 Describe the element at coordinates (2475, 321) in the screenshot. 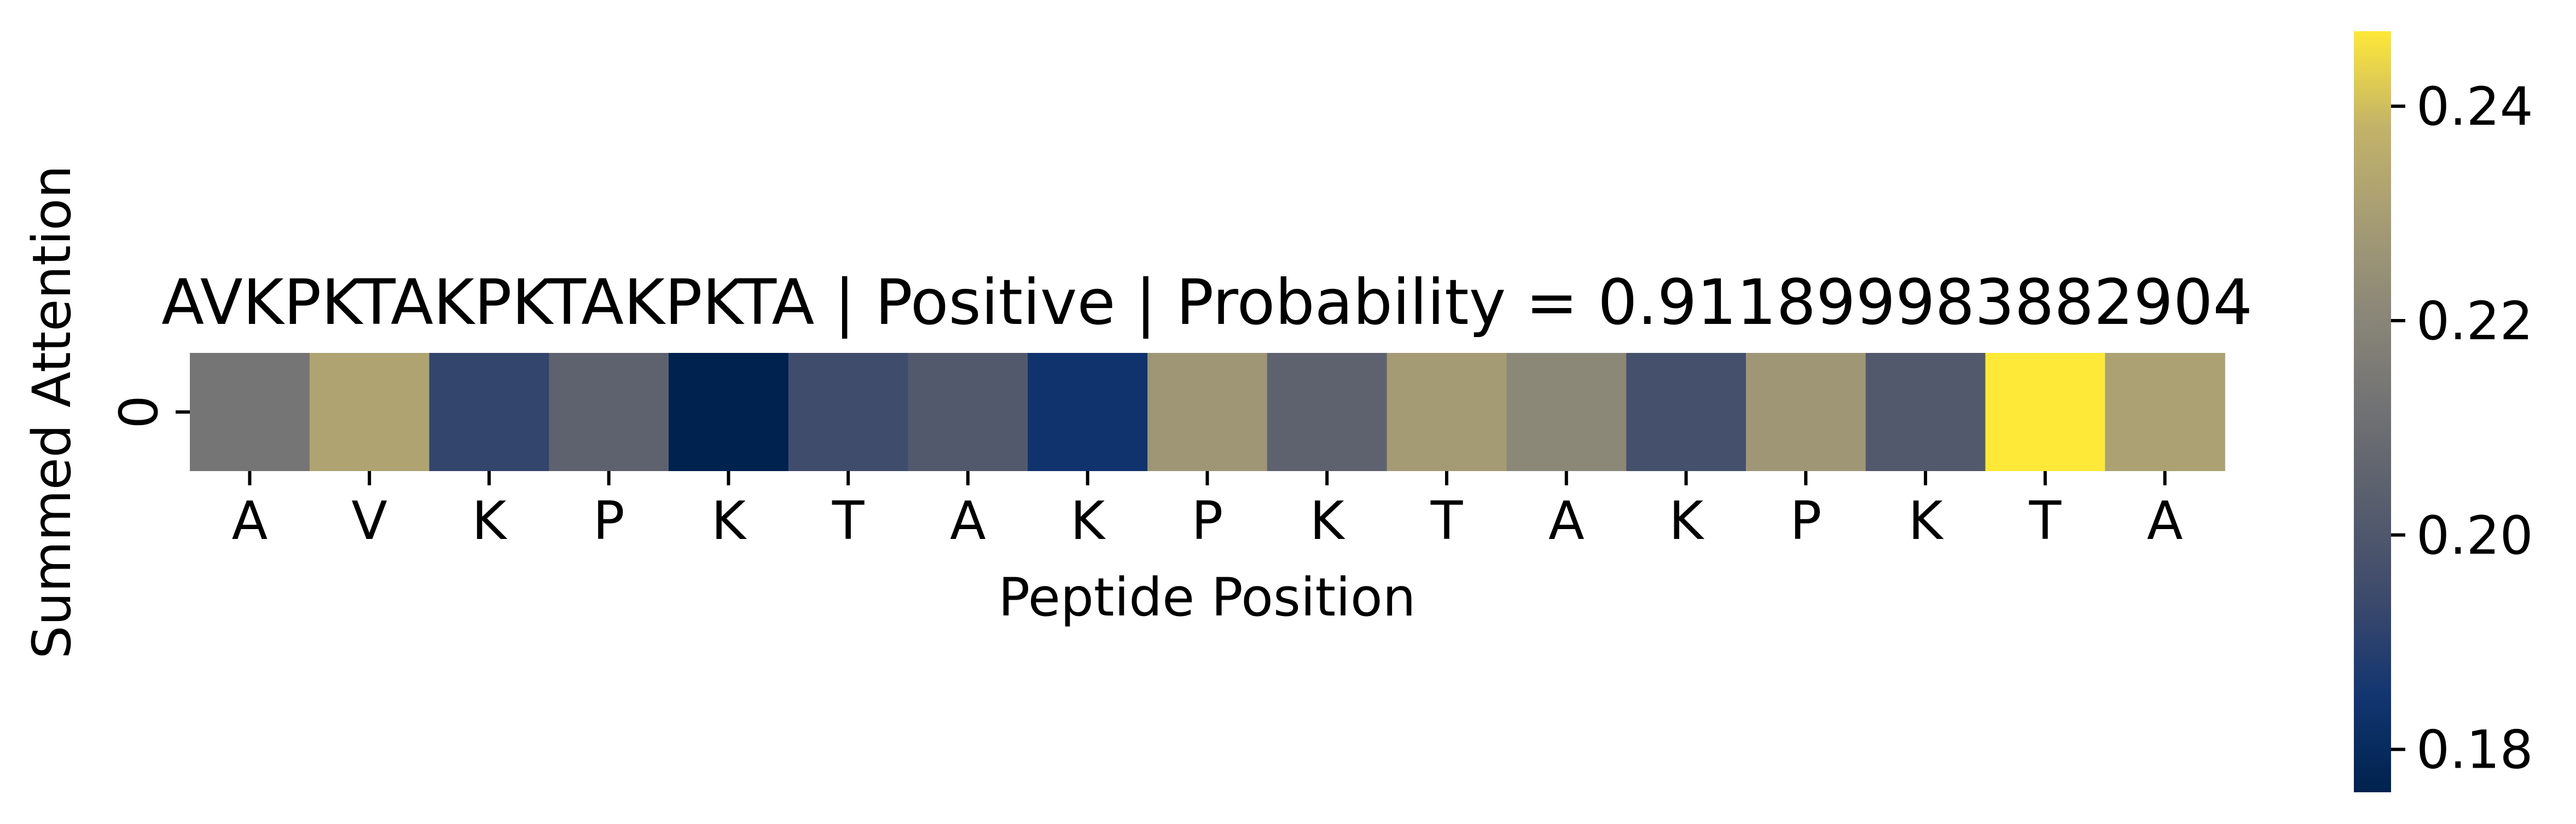

I see `colorbar-tick-label: 0.22` at that location.